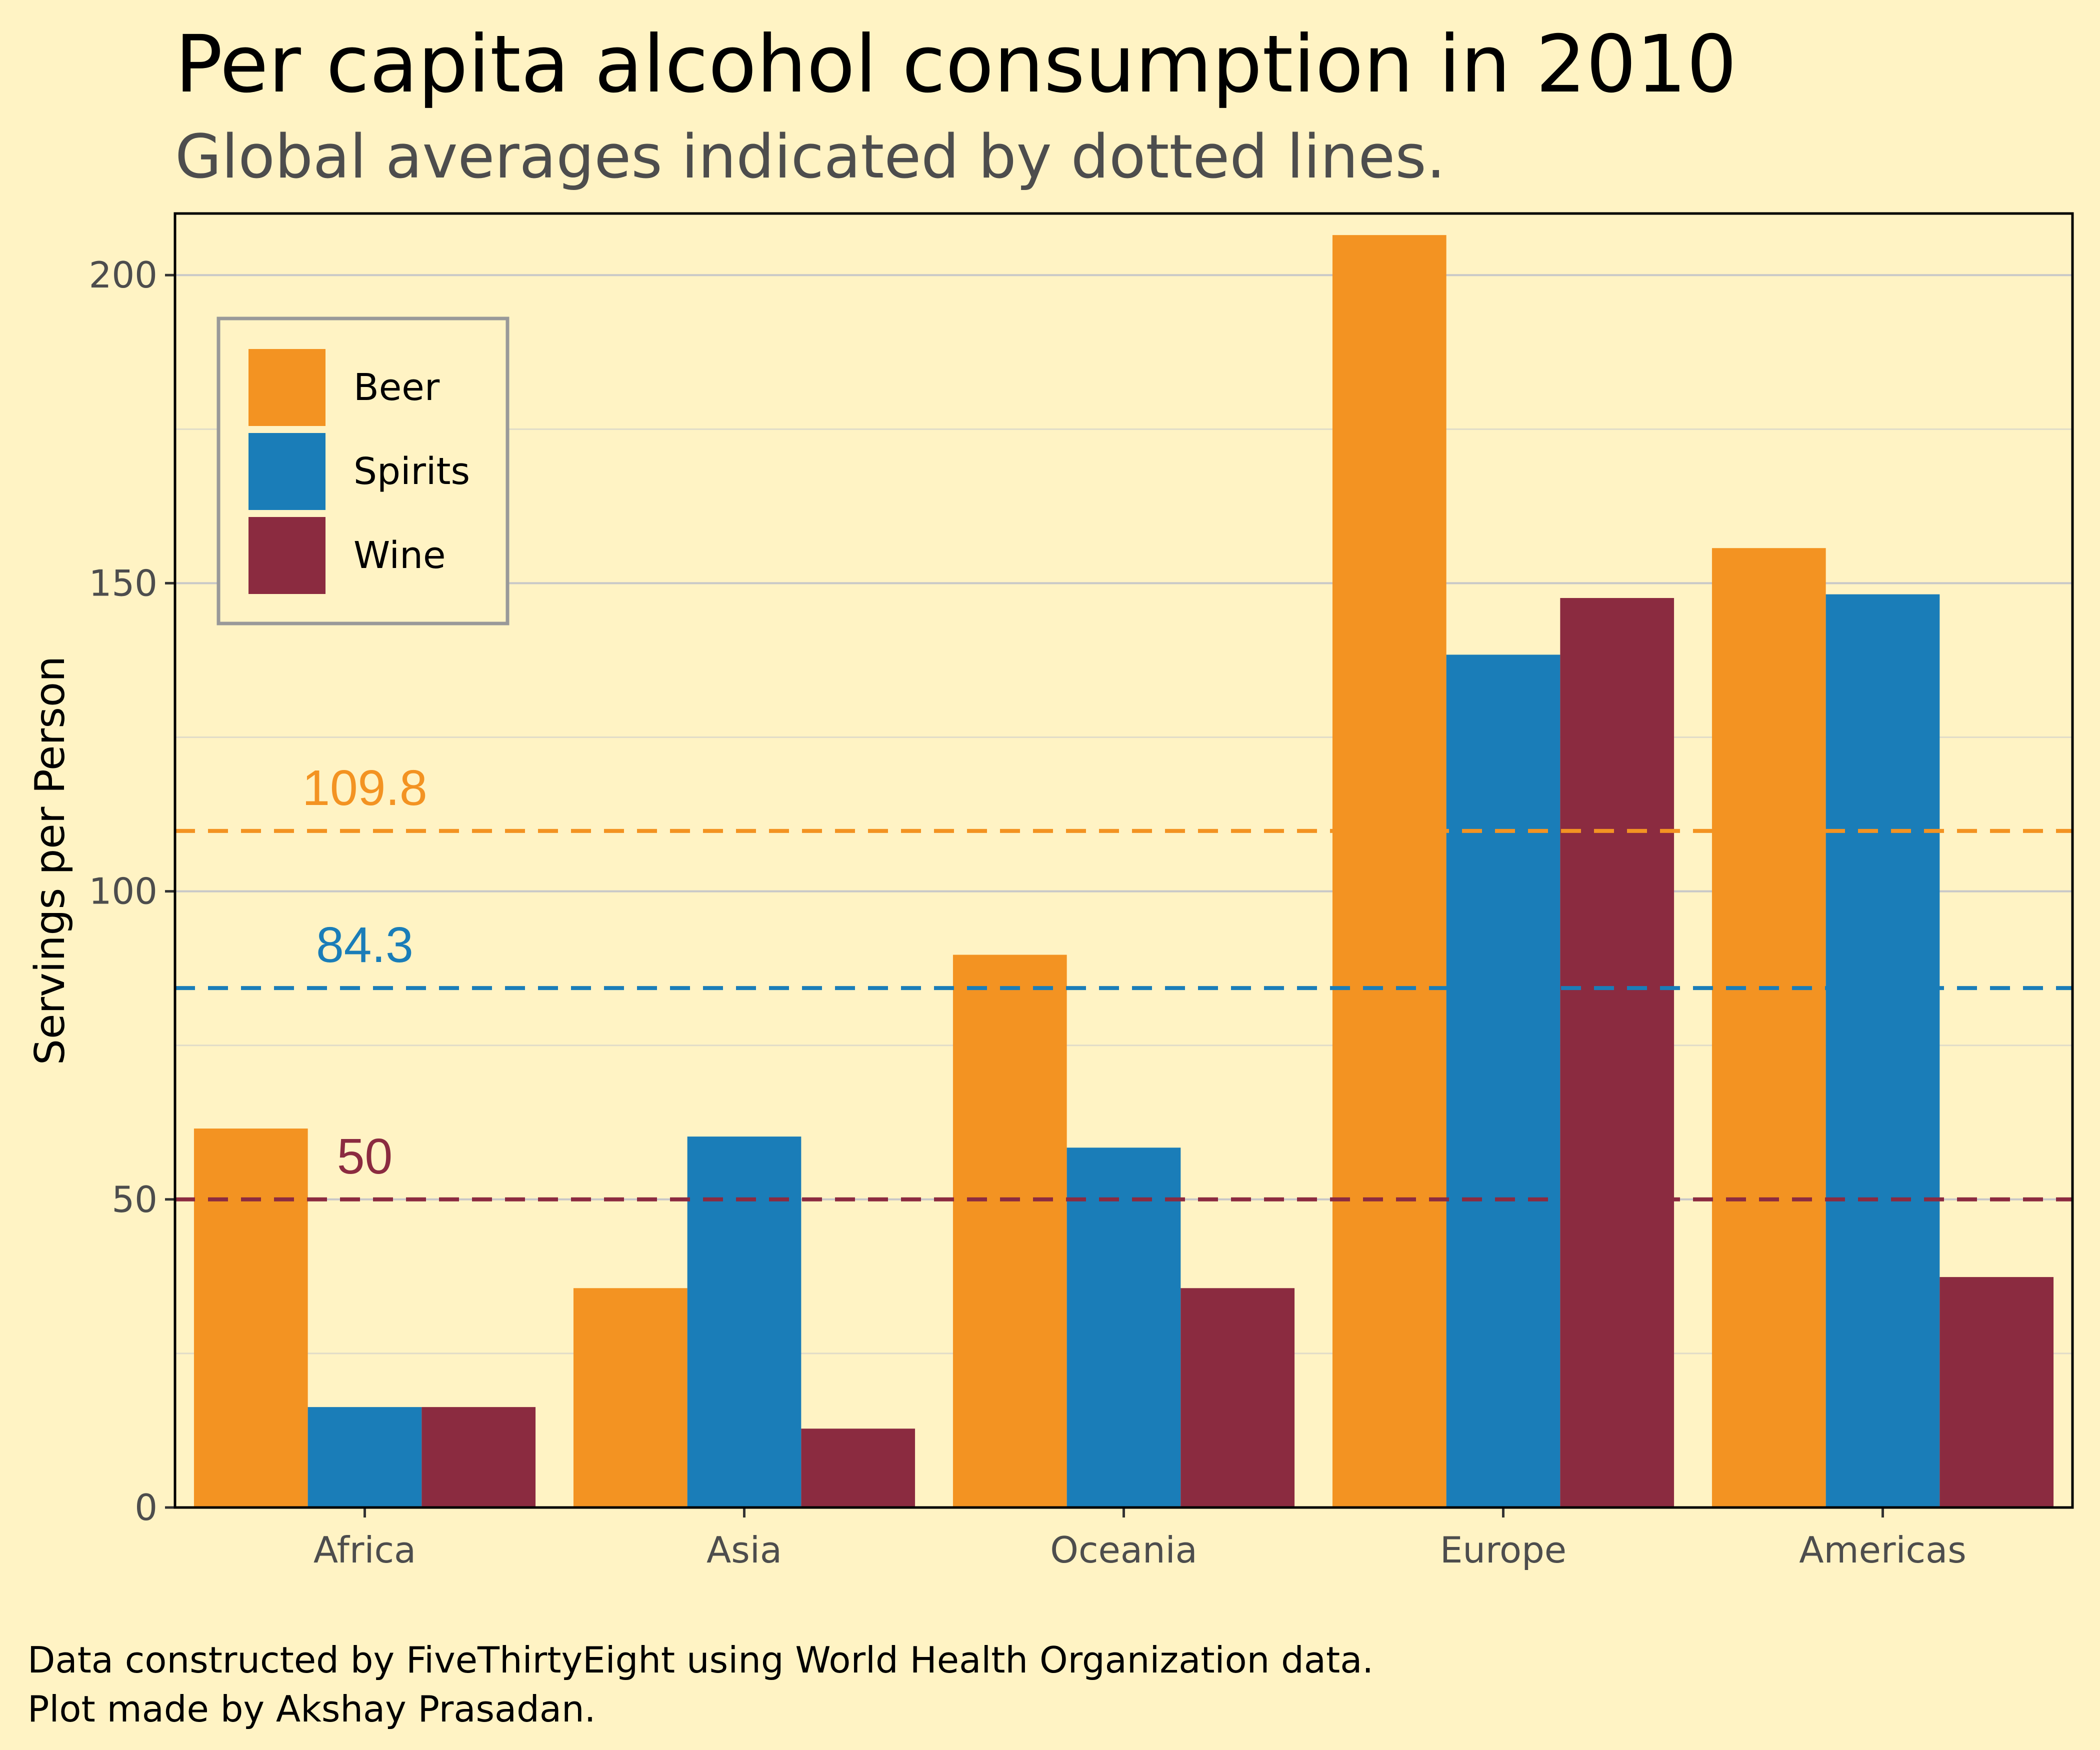 The width and height of the screenshot is (2100, 1750). I want to click on y-tick-label: 50, so click(135, 1199).